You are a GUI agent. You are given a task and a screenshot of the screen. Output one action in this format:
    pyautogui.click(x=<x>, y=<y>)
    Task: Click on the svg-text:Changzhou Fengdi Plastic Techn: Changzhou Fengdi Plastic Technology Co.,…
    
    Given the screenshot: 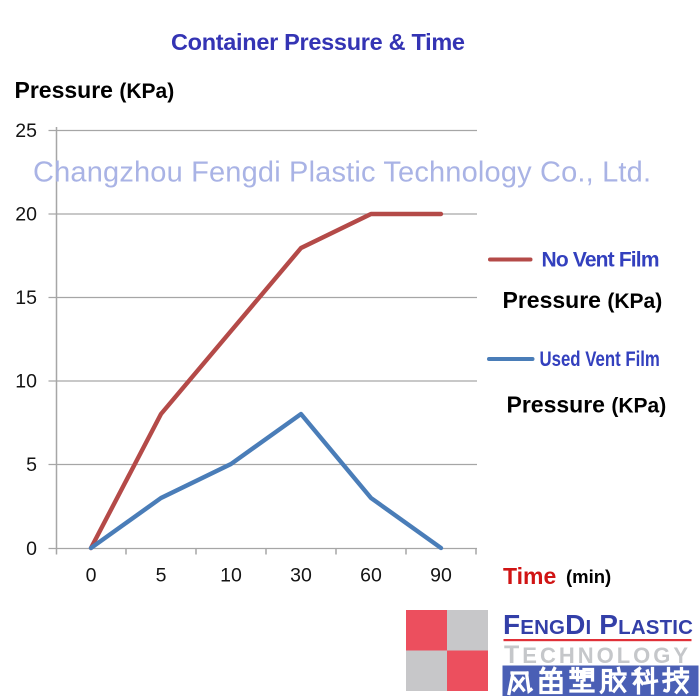 What is the action you would take?
    pyautogui.click(x=342, y=173)
    